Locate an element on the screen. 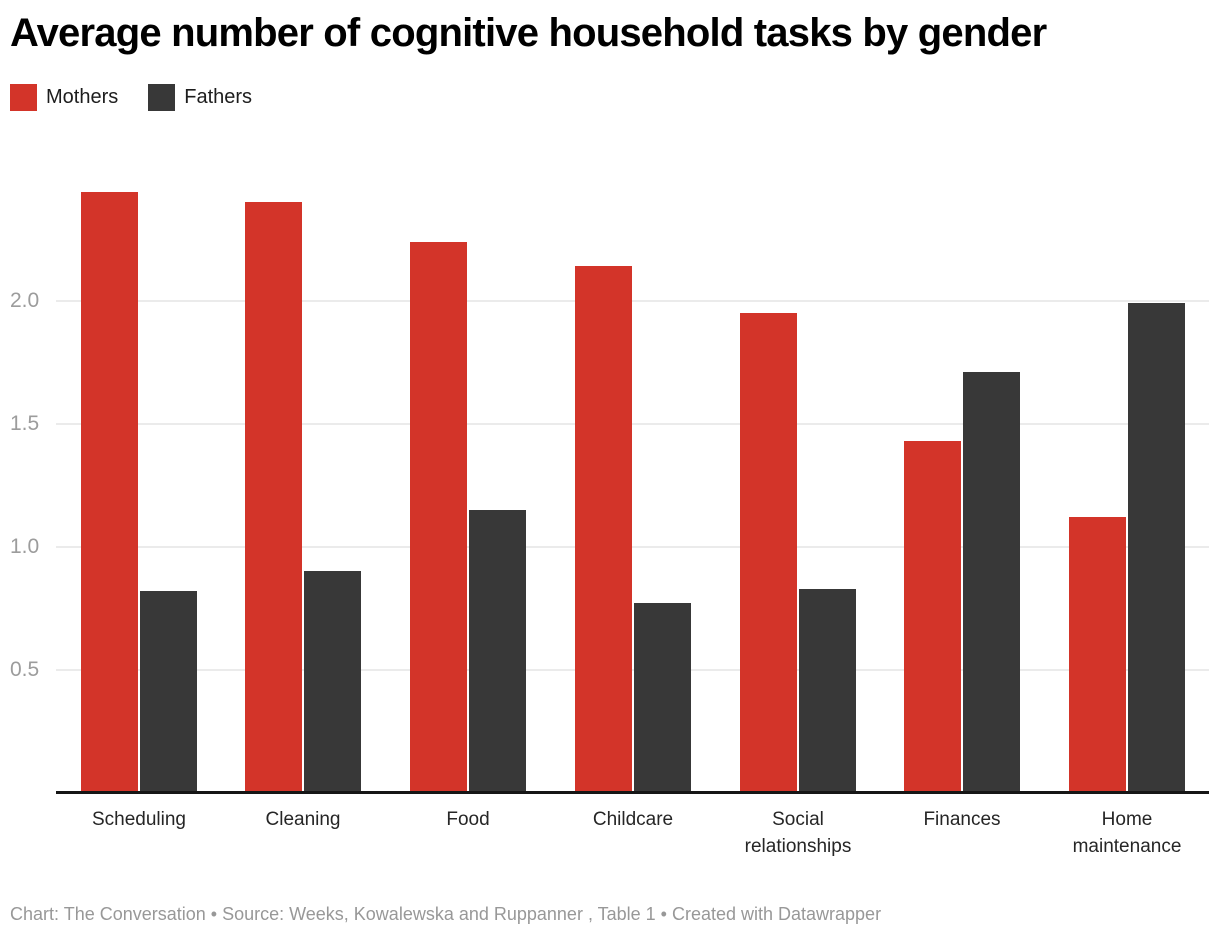 This screenshot has height=942, width=1220. x-tick-label-social-relationships: Social relationships is located at coordinates (798, 833).